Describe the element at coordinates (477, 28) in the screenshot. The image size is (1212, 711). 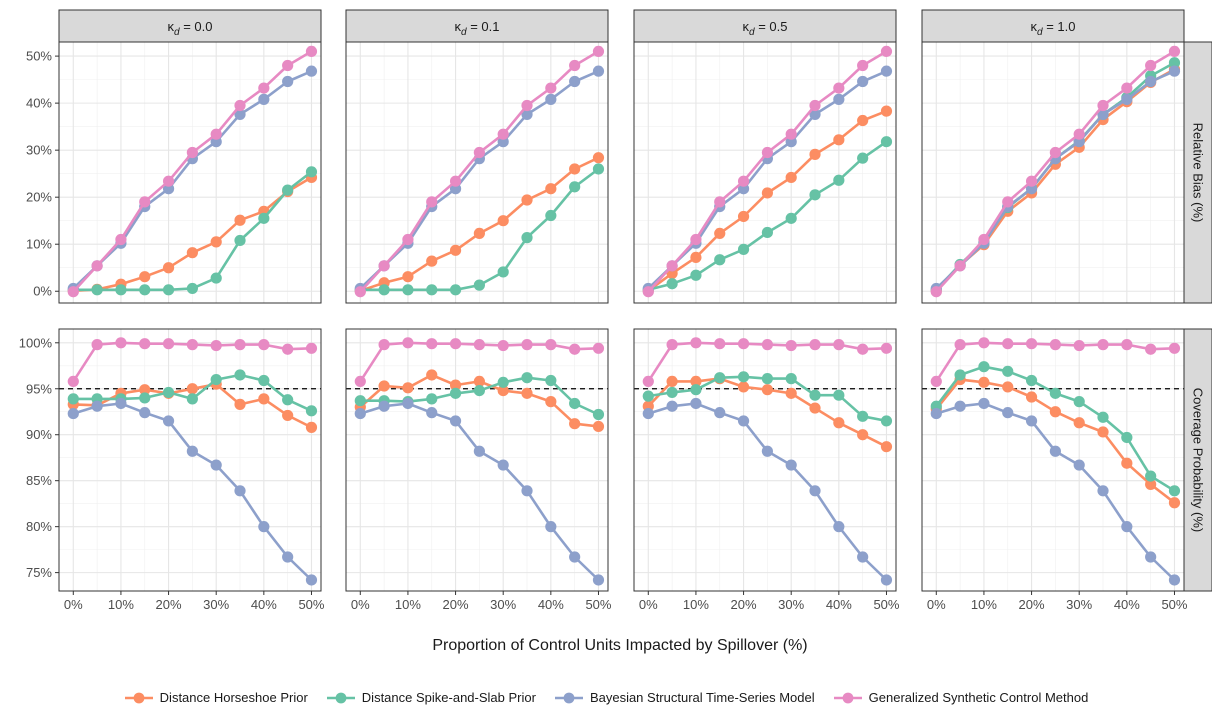
I see `facet-strip-label-col-1: κd = 0.1` at that location.